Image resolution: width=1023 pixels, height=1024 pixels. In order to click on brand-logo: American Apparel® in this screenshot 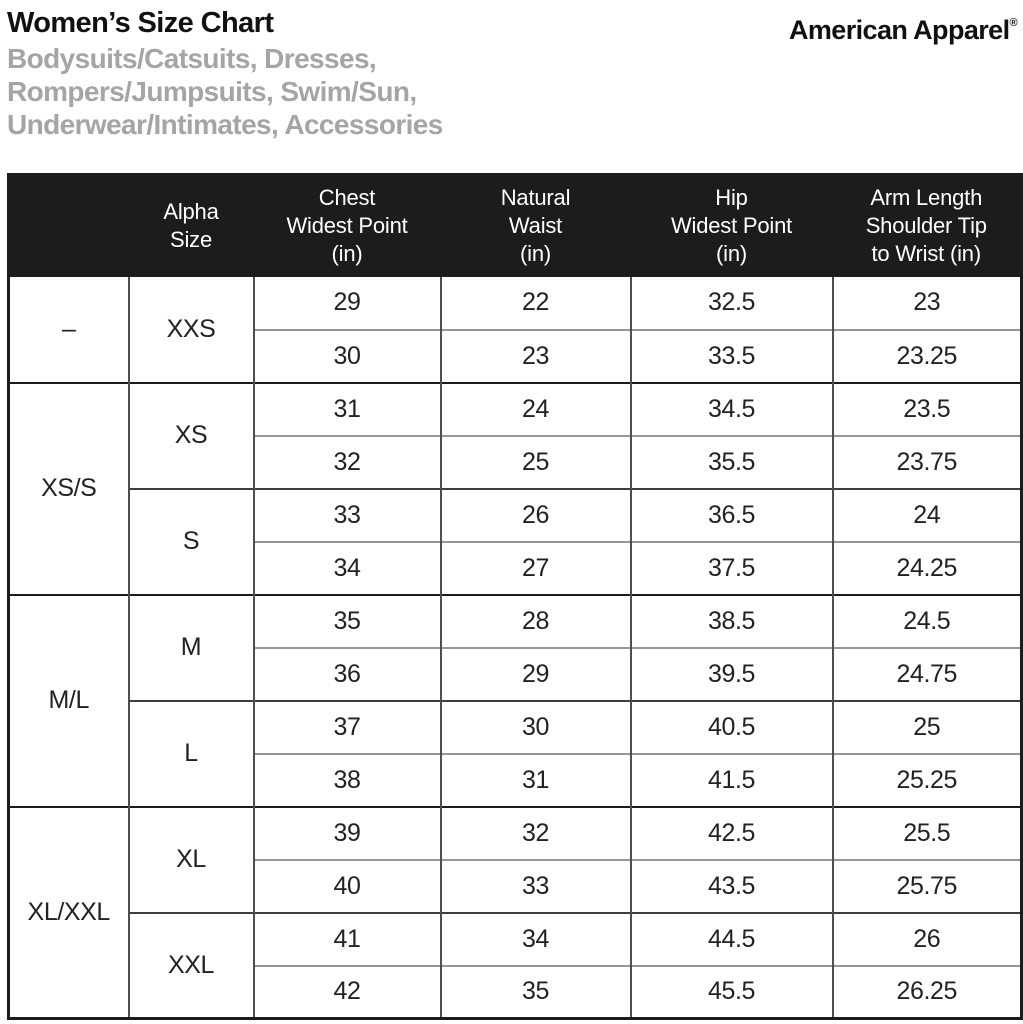, I will do `click(903, 26)`.